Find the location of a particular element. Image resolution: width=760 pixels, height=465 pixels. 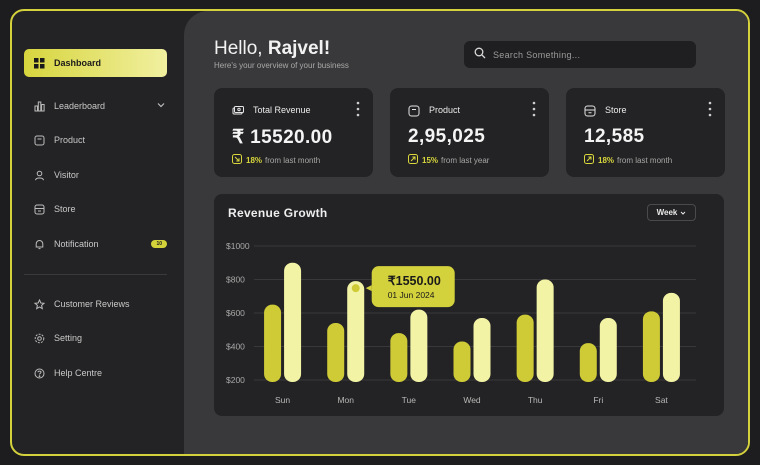

sidebar-item-label: Leaderboard is located at coordinates (80, 106).